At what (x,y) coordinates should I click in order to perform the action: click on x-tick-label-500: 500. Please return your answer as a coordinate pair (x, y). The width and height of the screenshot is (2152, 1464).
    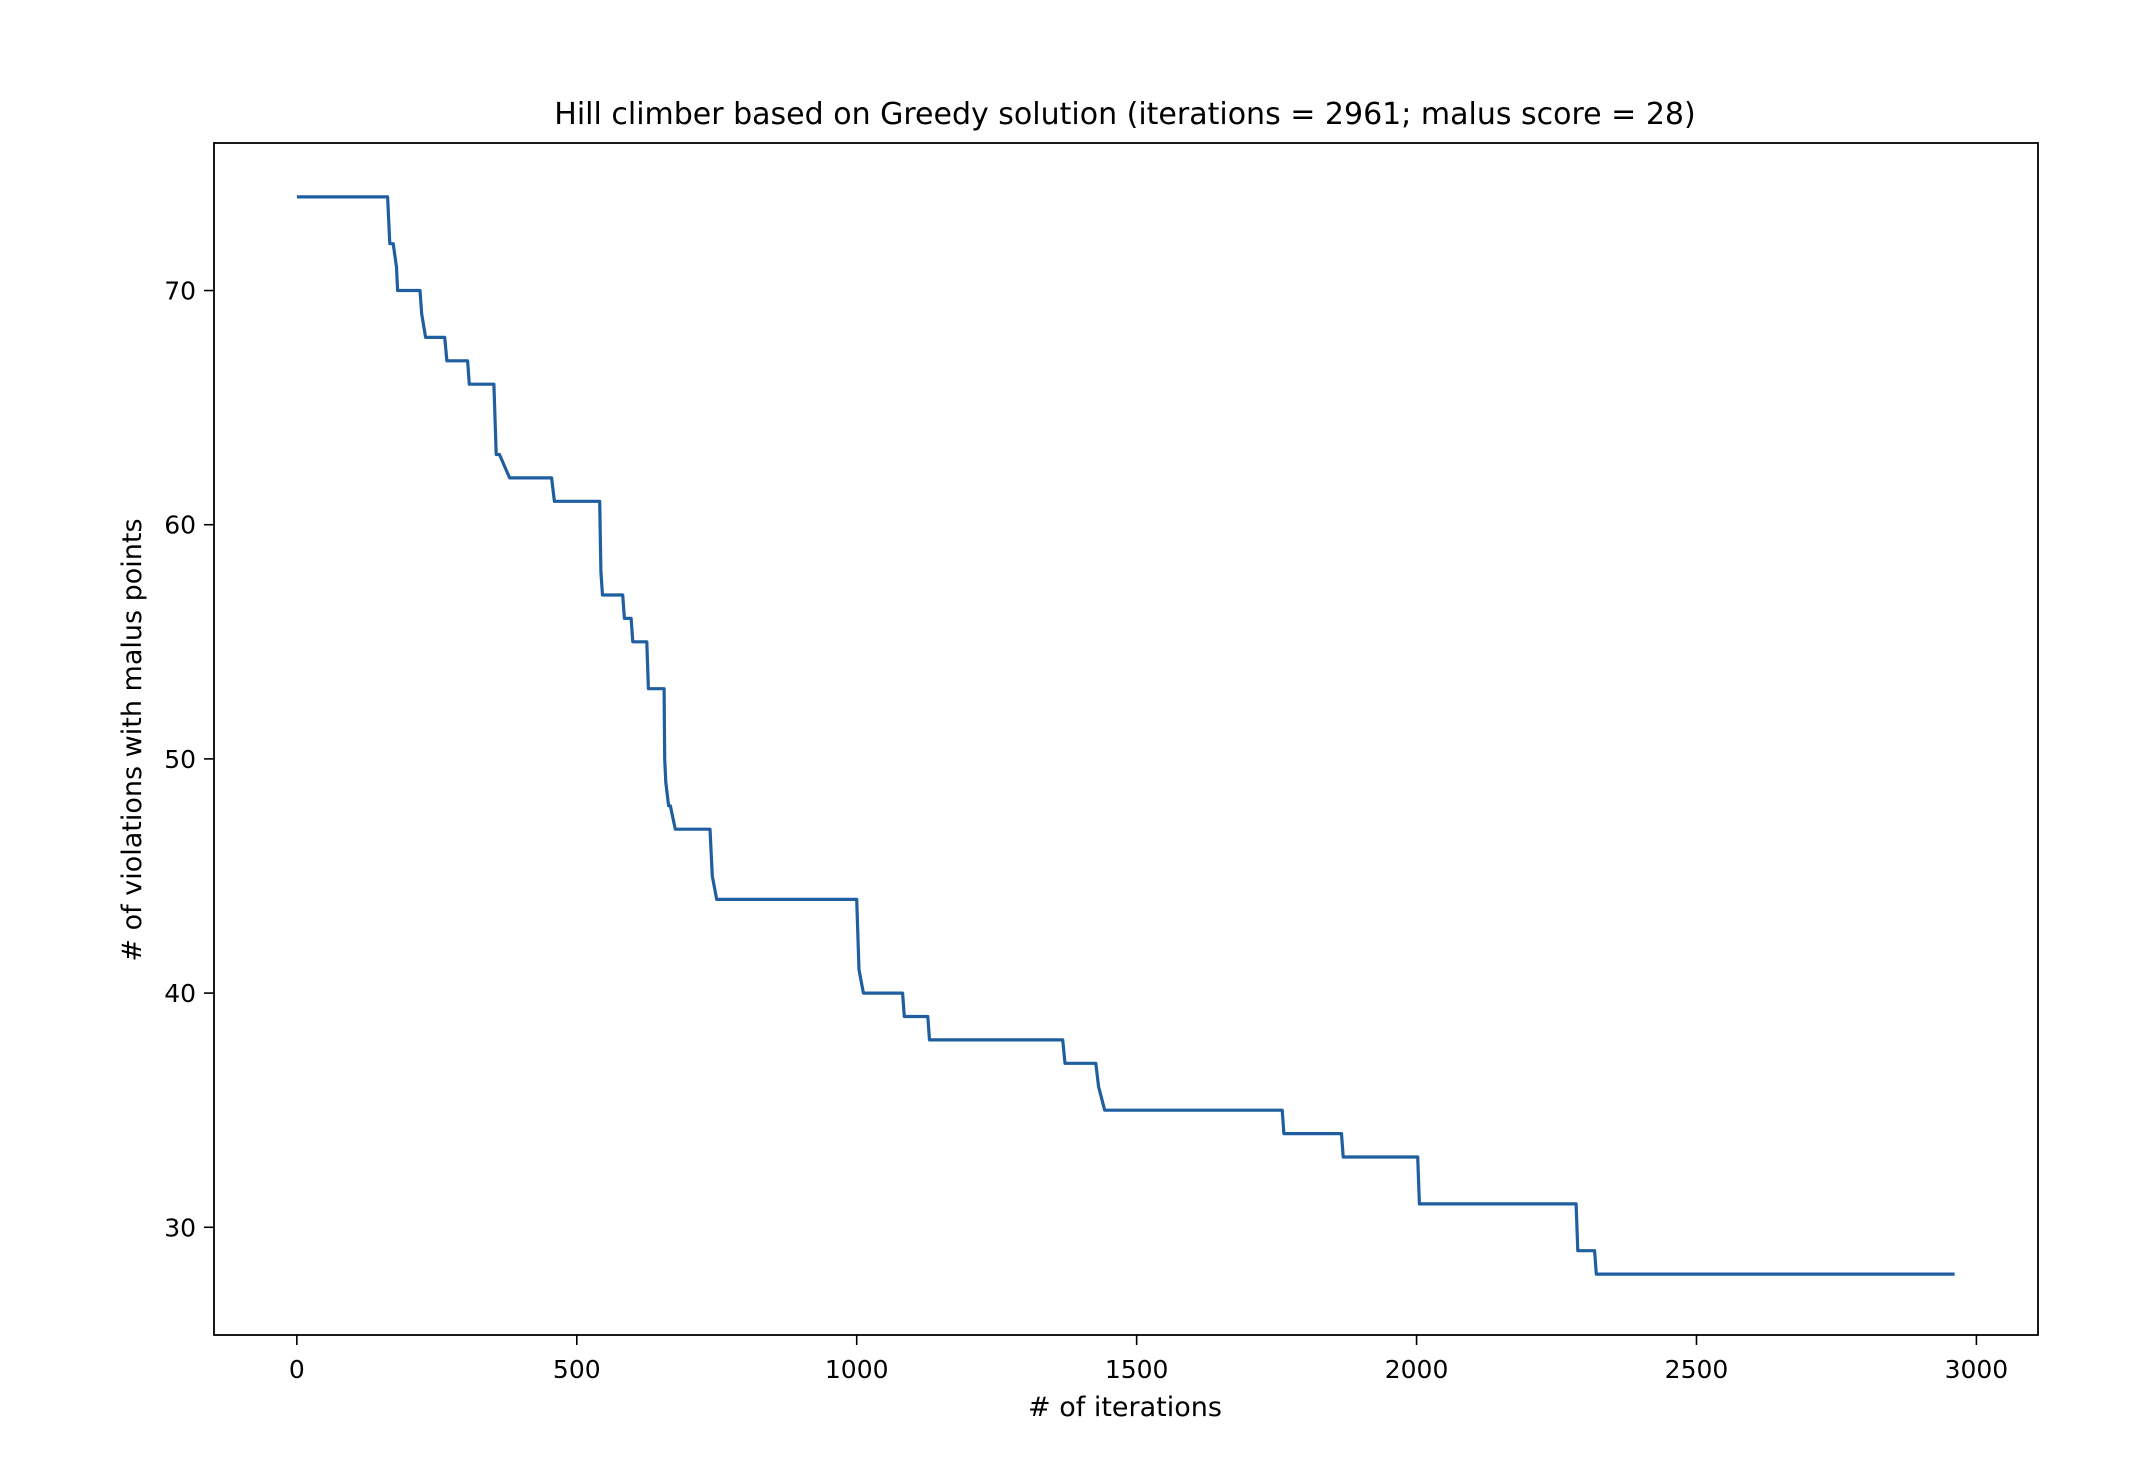
    Looking at the image, I should click on (577, 1369).